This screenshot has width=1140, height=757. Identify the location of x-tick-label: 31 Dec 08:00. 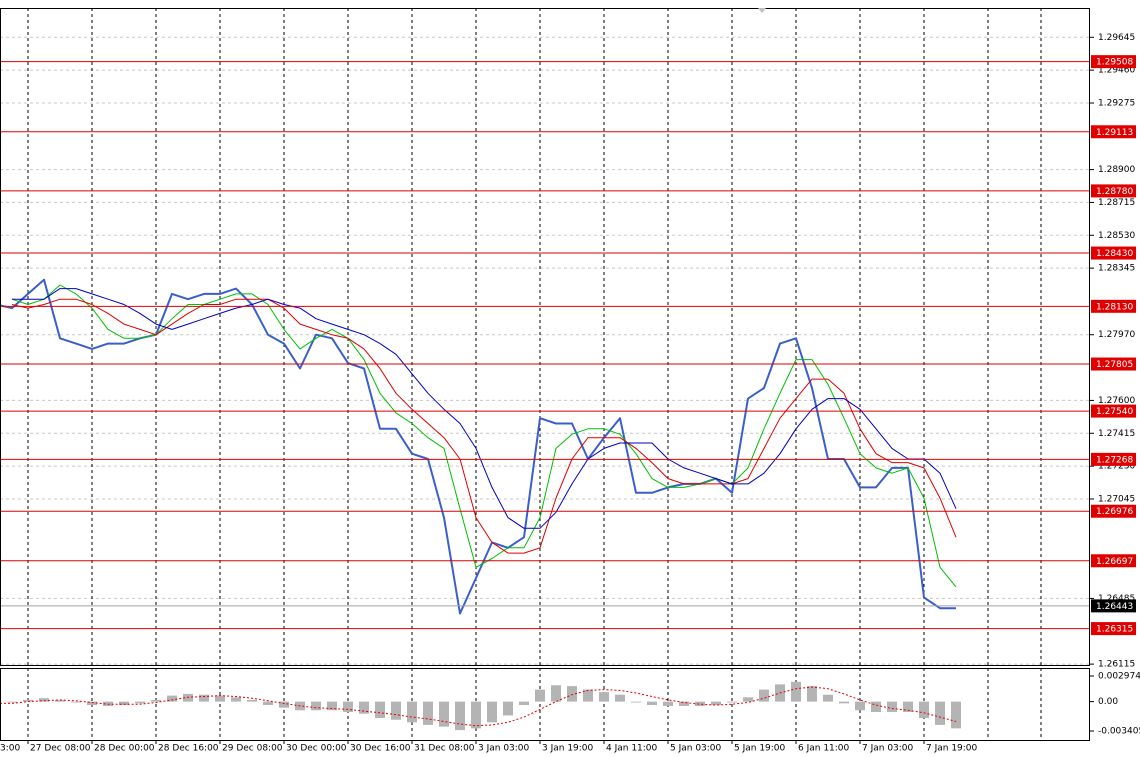
(444, 749).